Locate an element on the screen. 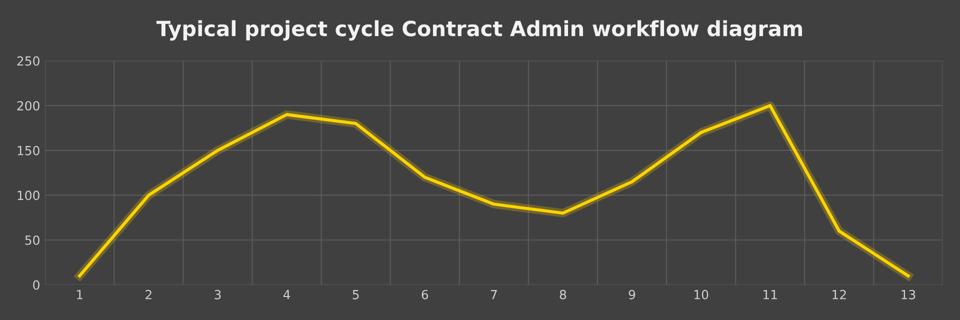 This screenshot has width=960, height=320. y-tick-label: 50 is located at coordinates (32, 240).